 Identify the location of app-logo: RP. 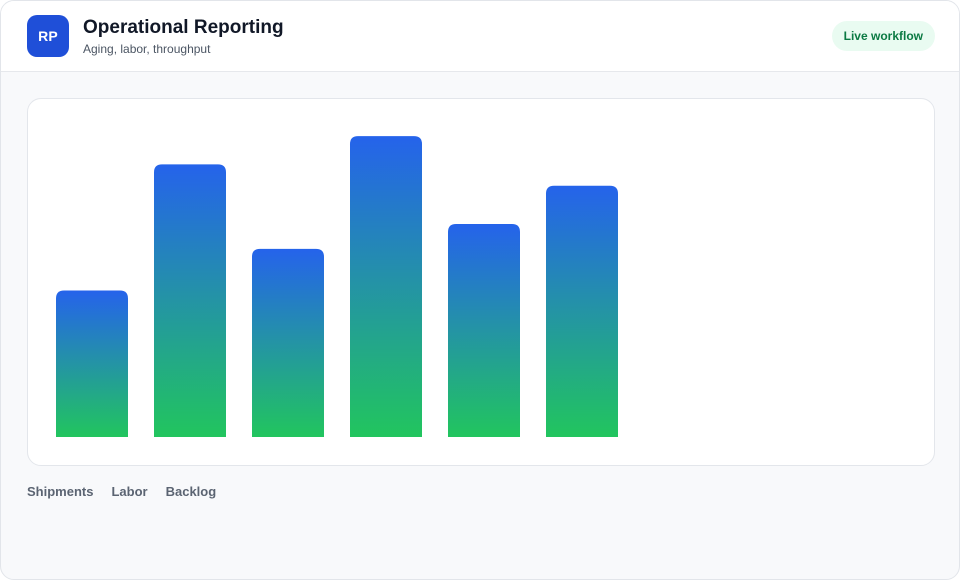
(48, 36).